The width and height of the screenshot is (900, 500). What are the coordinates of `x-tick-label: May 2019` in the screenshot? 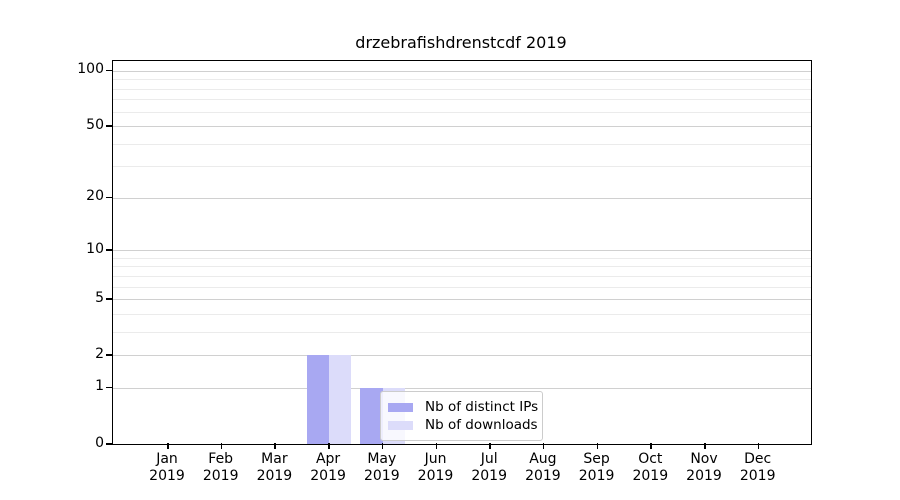 It's located at (382, 468).